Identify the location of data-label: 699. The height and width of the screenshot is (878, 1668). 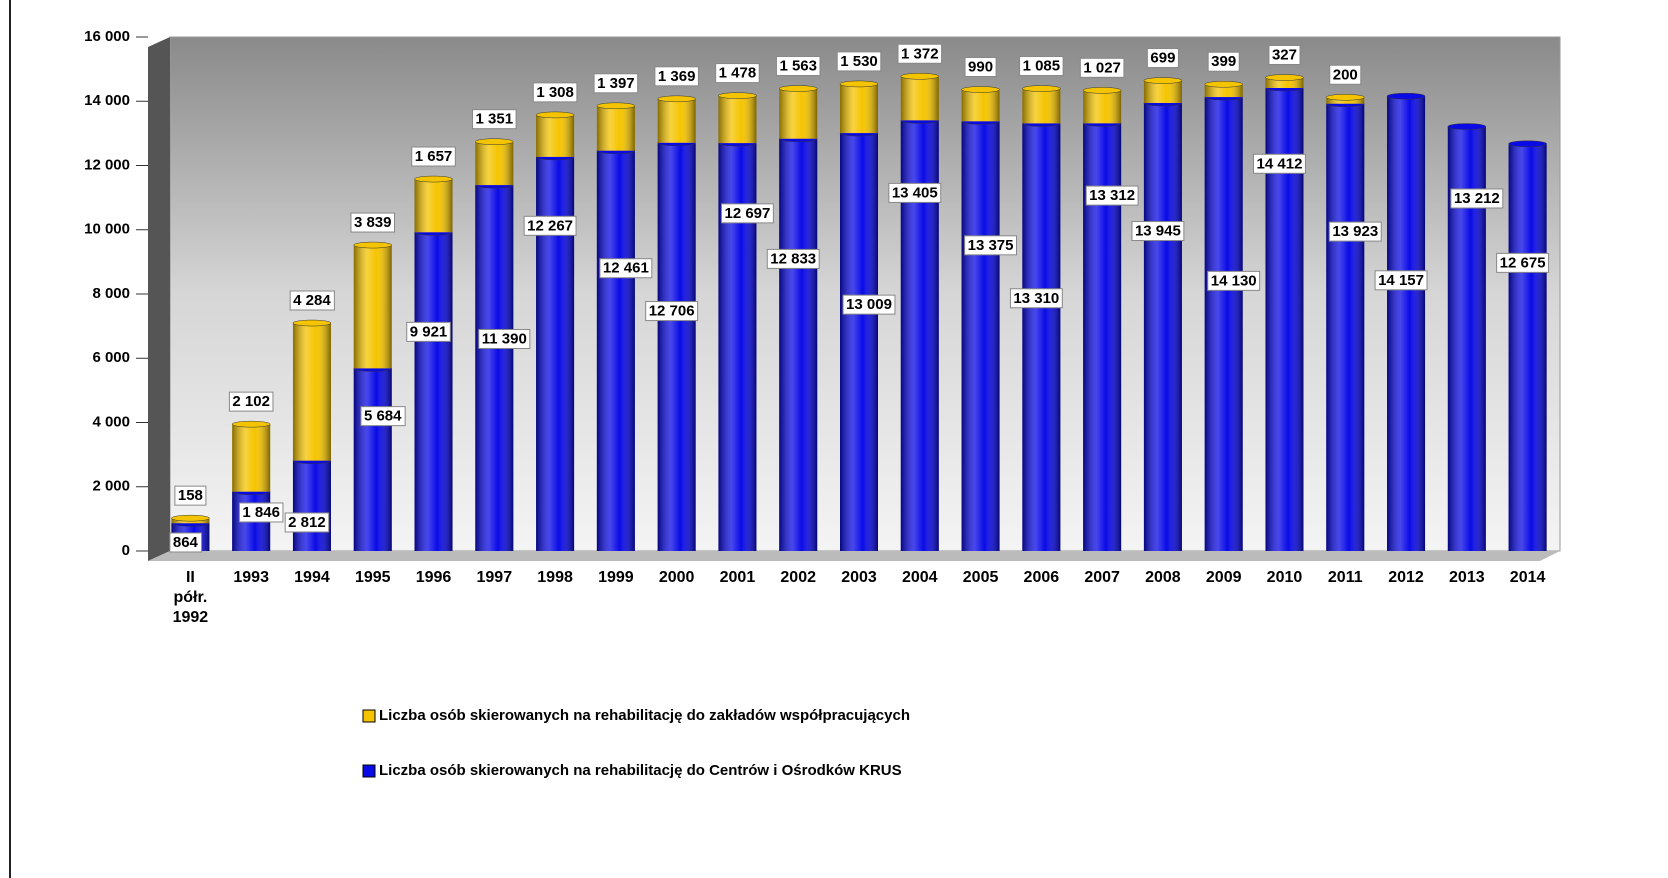
(1162, 58).